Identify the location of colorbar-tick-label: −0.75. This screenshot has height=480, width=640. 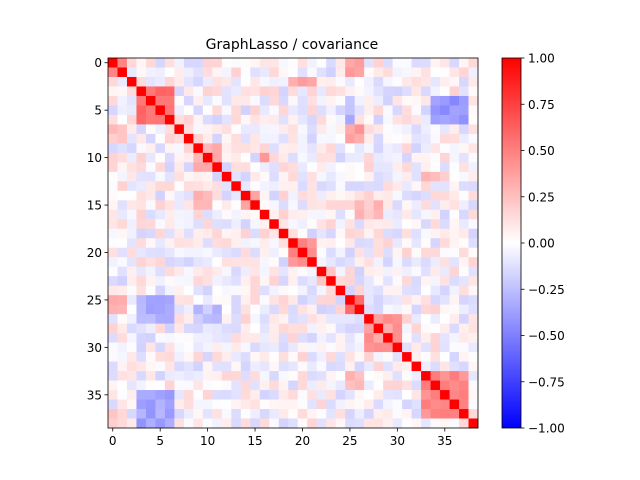
(546, 382).